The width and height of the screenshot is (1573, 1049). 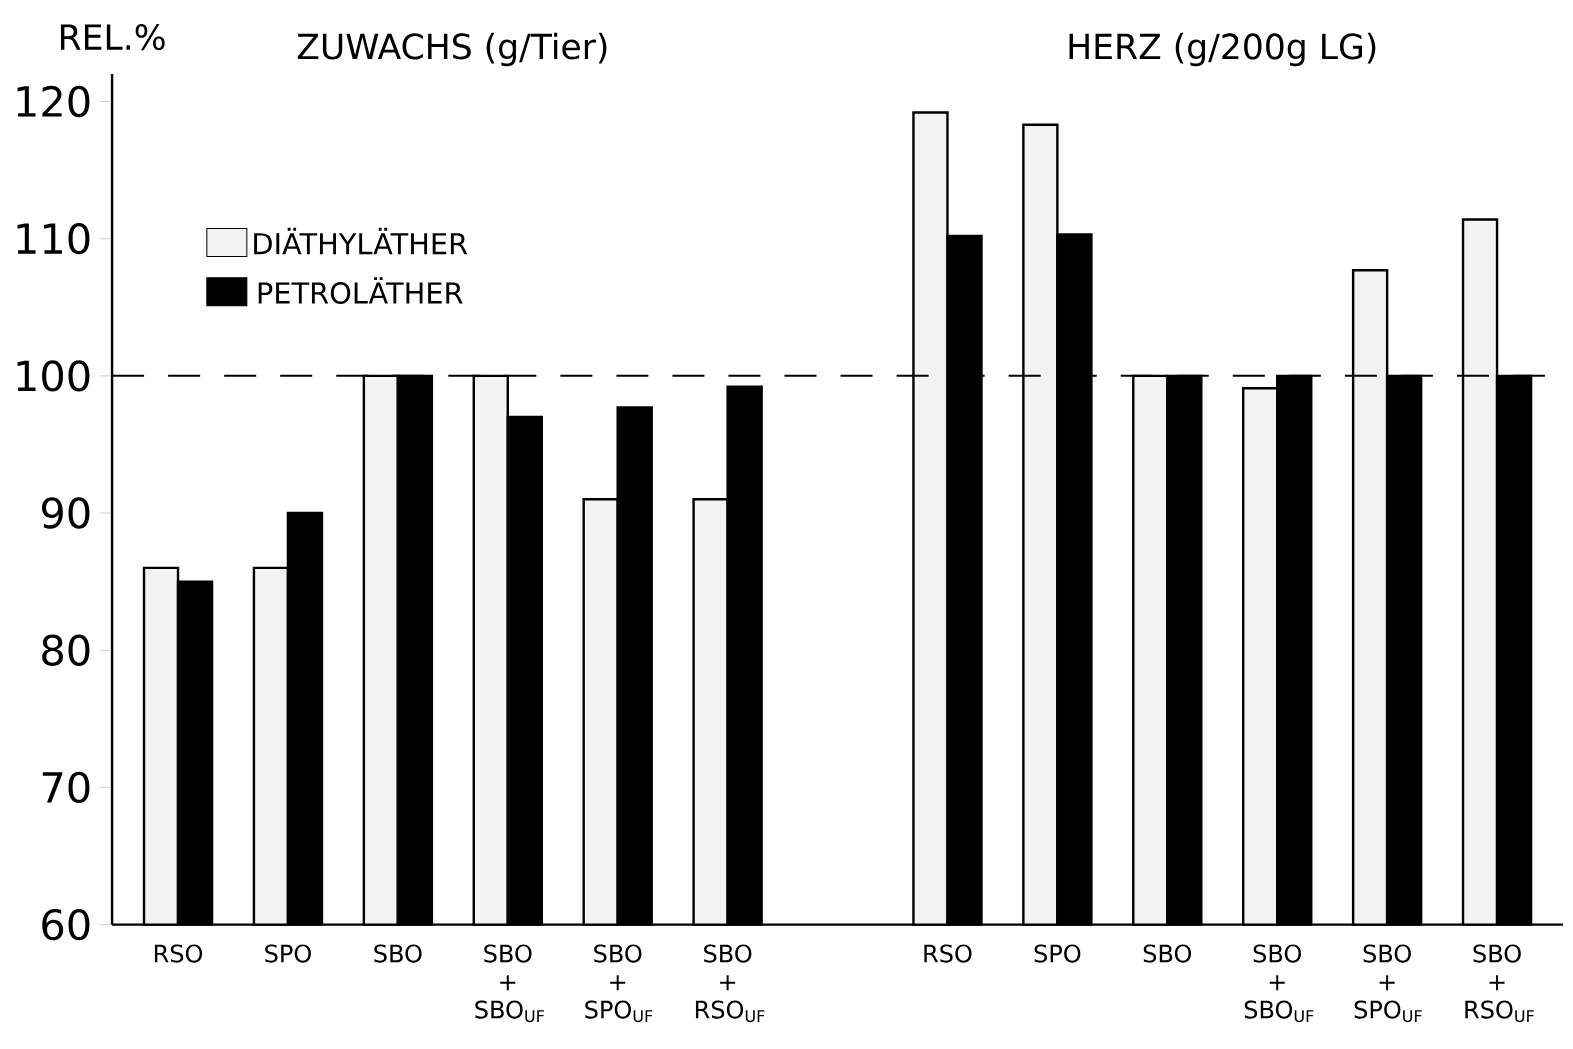 I want to click on y-tick-label: 80, so click(x=66, y=650).